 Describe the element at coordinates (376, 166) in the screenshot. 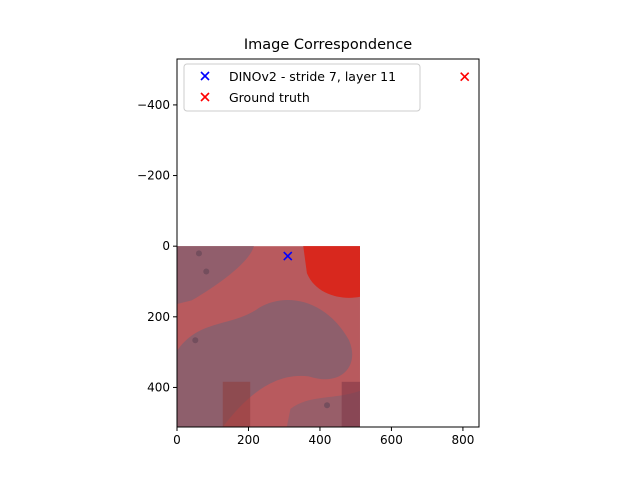

I see `scatter-markers` at that location.